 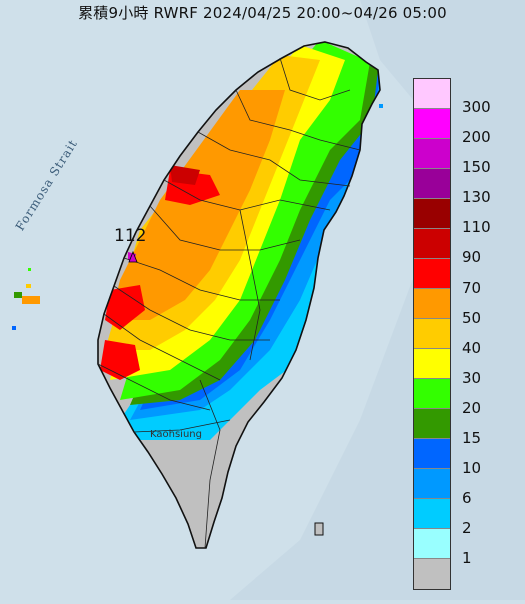 I want to click on legend-label: 300, so click(x=476, y=107).